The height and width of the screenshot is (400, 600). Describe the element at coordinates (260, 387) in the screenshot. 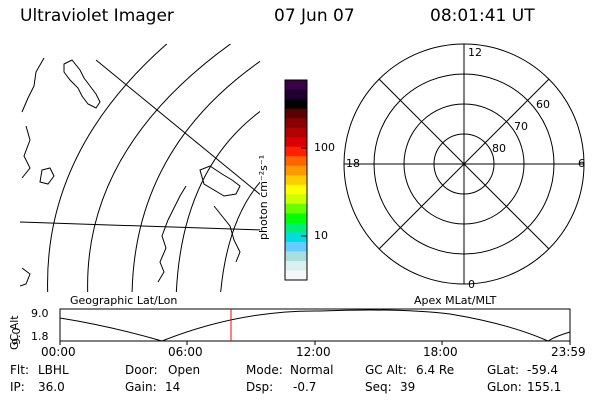

I see `dsp-label: Dsp:` at that location.